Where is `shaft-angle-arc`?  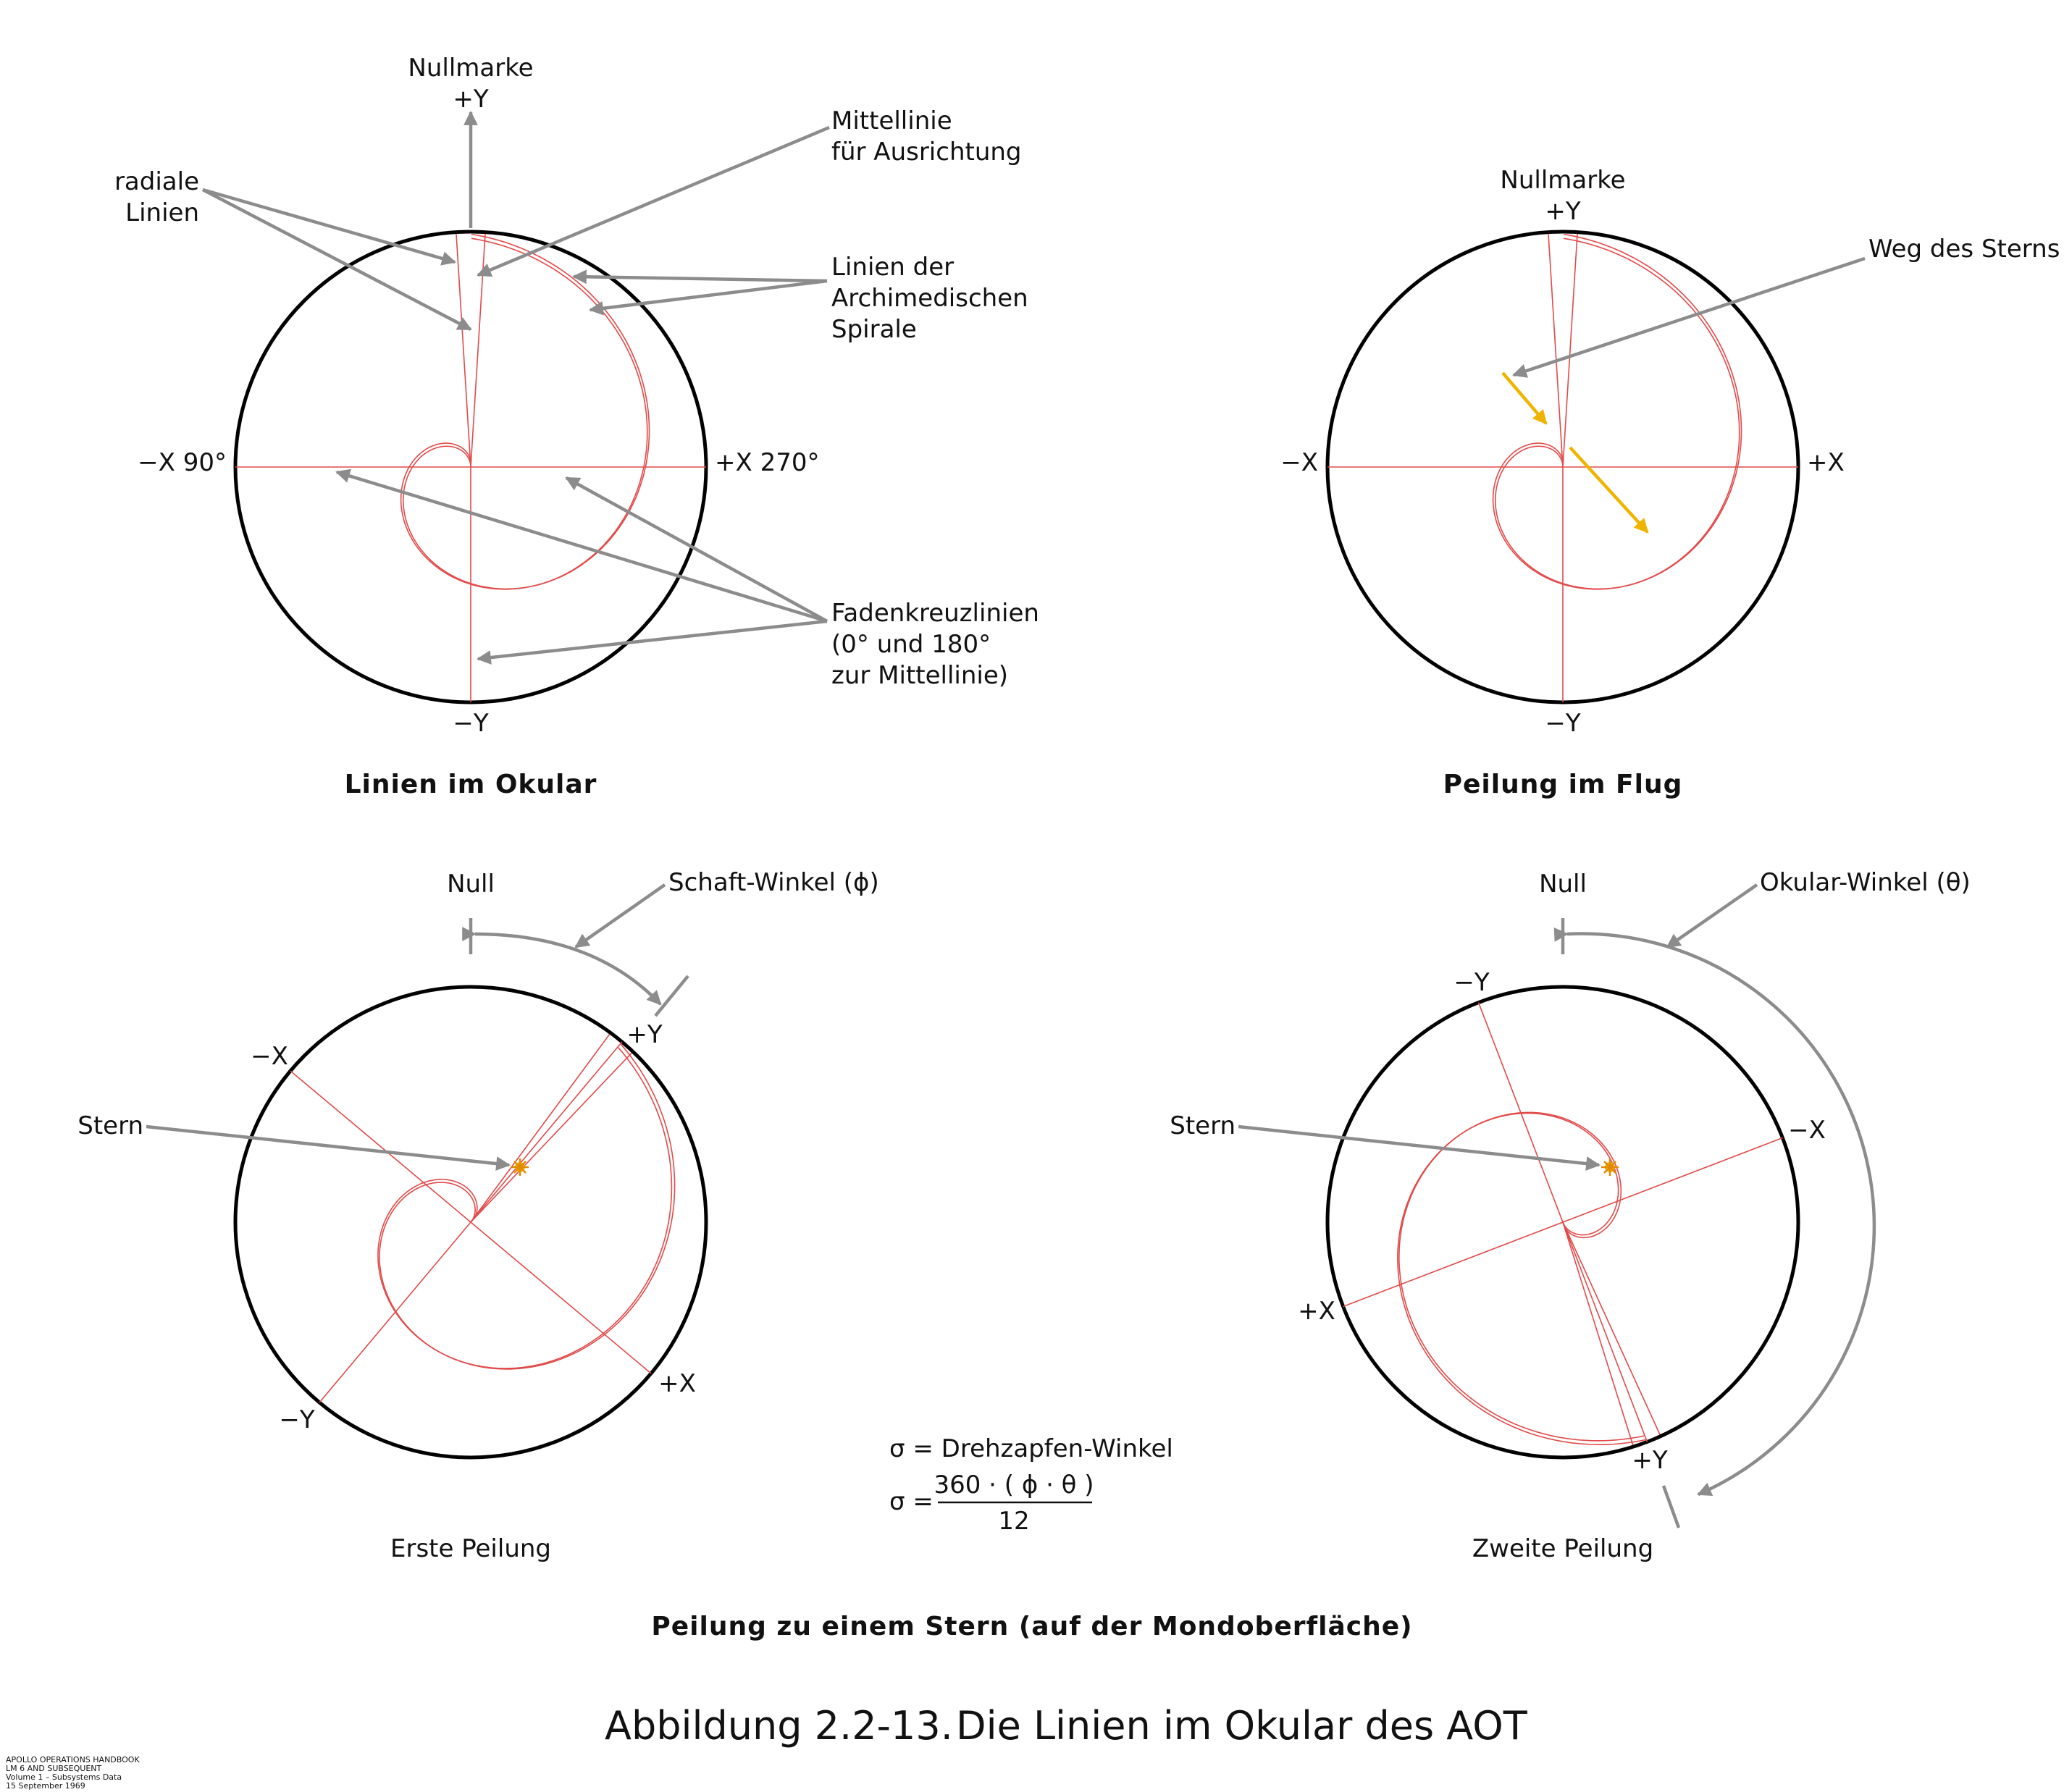
shaft-angle-arc is located at coordinates (562, 966).